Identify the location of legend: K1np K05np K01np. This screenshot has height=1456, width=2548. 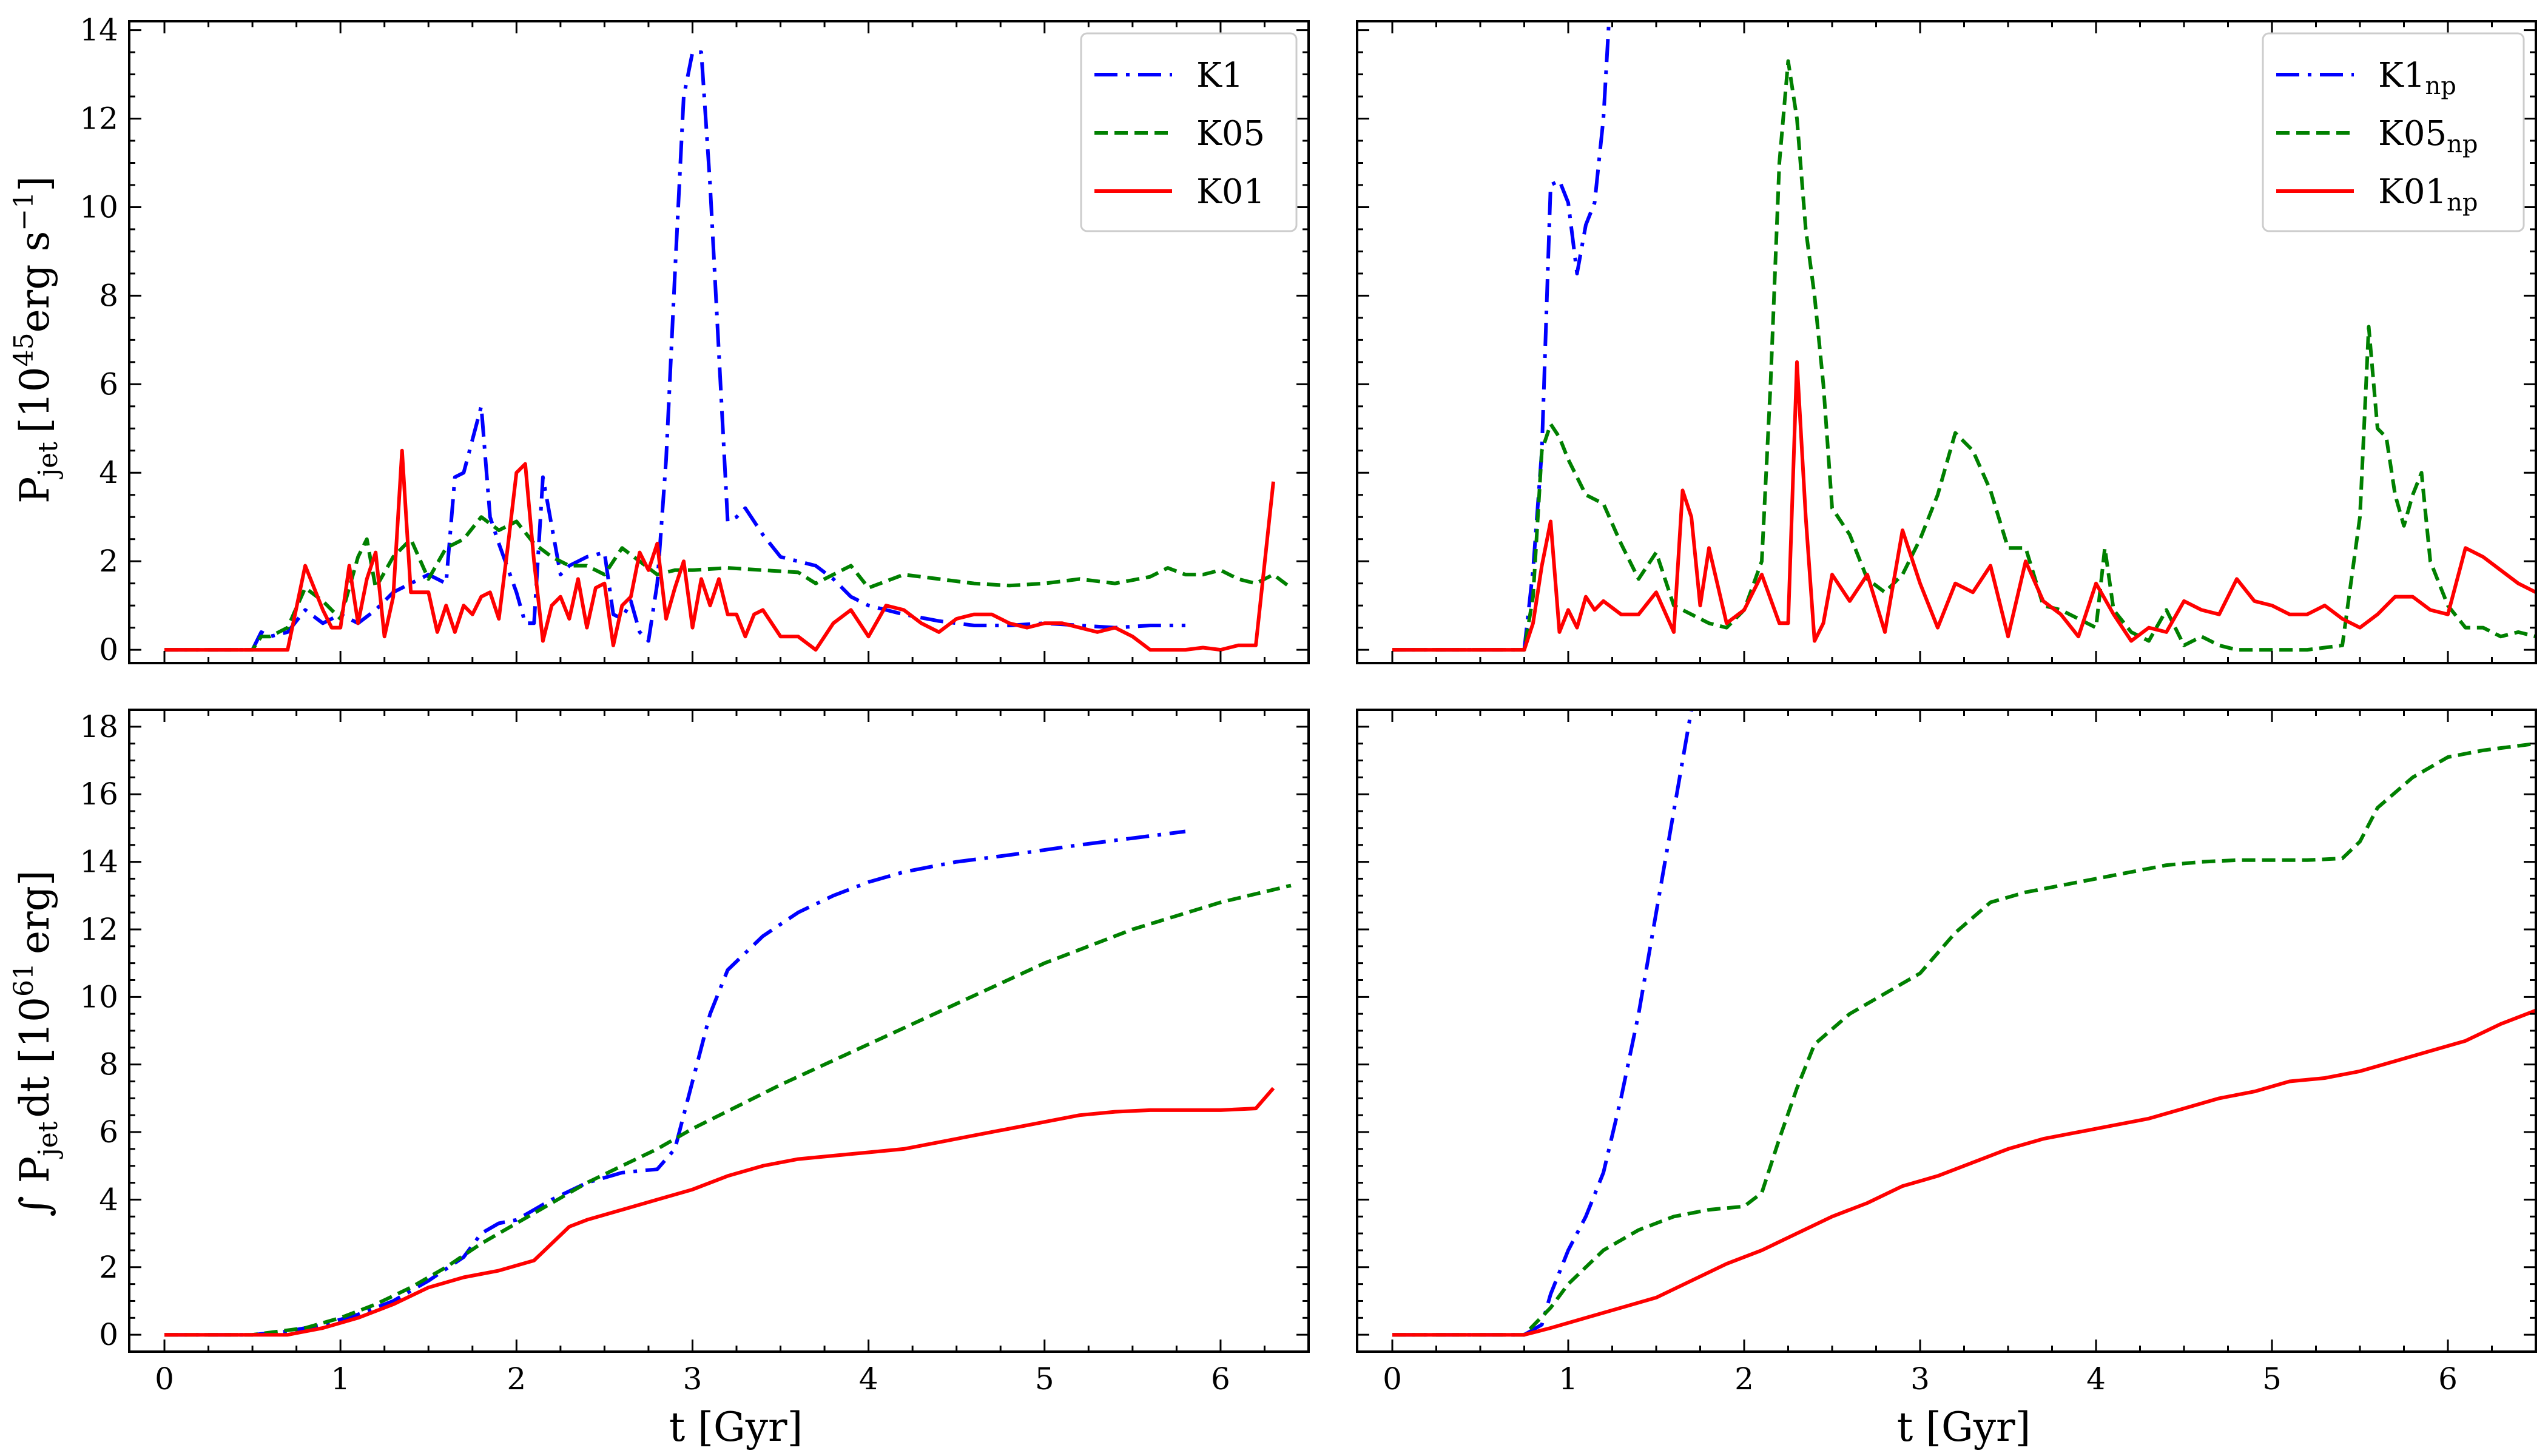
(2393, 132).